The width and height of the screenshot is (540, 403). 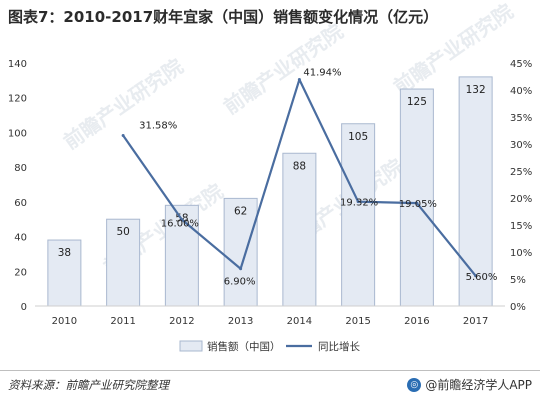 I want to click on x-tick-label: 2017, so click(x=475, y=321).